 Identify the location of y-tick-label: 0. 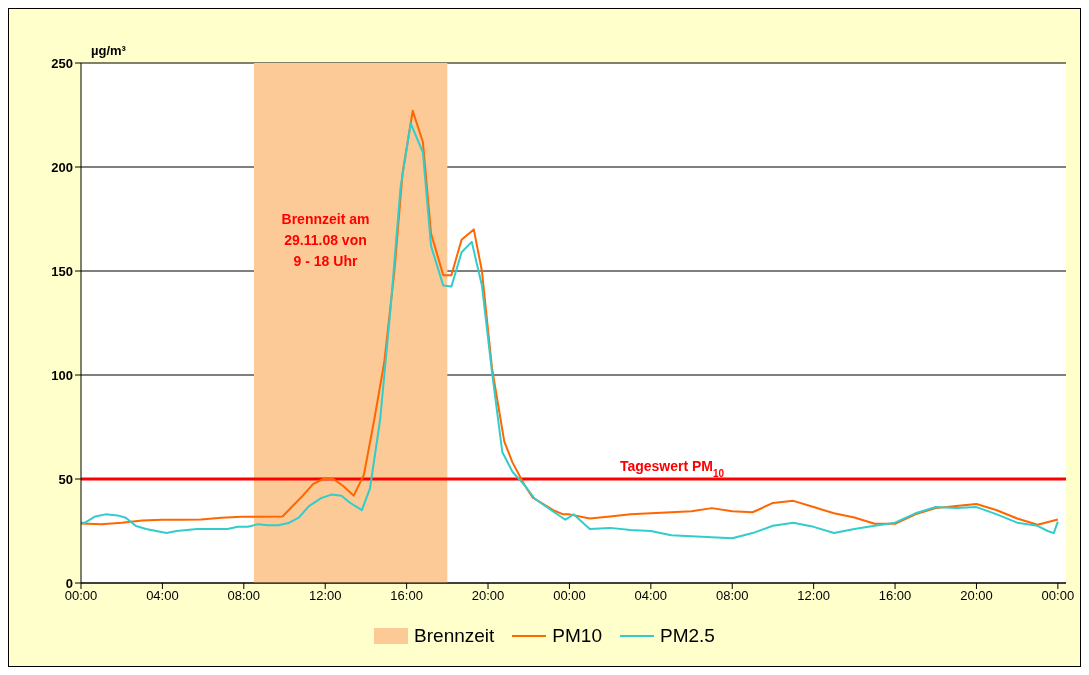
(69, 583).